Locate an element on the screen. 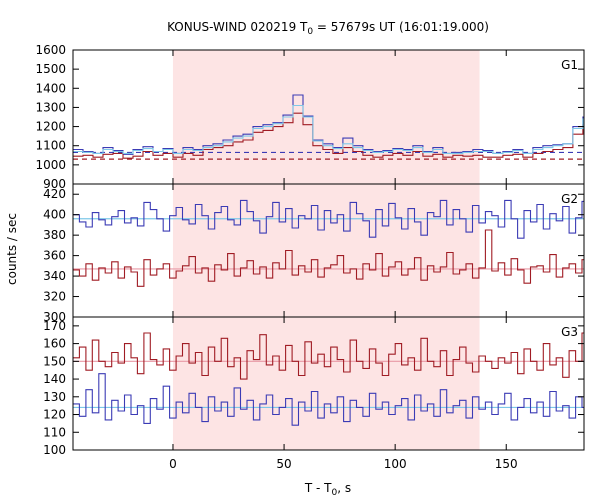 Image resolution: width=600 pixels, height=500 pixels. x-tick-label-0: 0 is located at coordinates (173, 464).